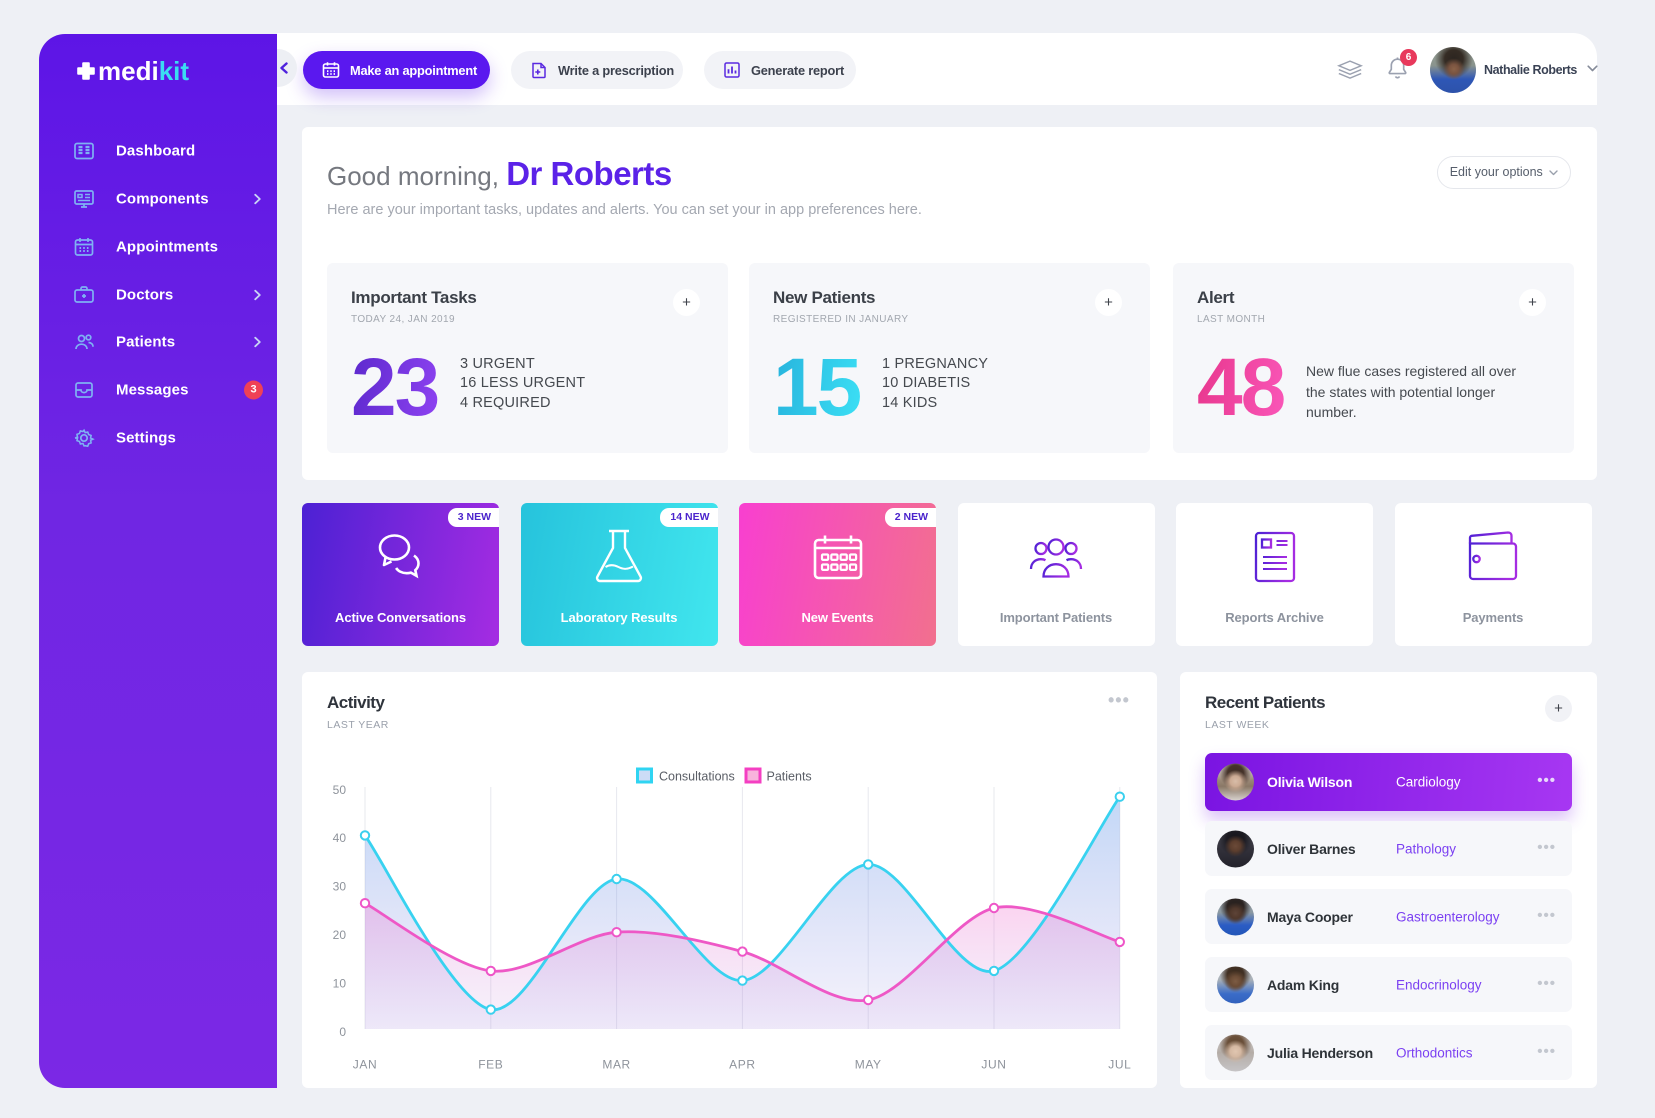 The width and height of the screenshot is (1655, 1118). What do you see at coordinates (1119, 1065) in the screenshot?
I see `svg-text: JUL` at bounding box center [1119, 1065].